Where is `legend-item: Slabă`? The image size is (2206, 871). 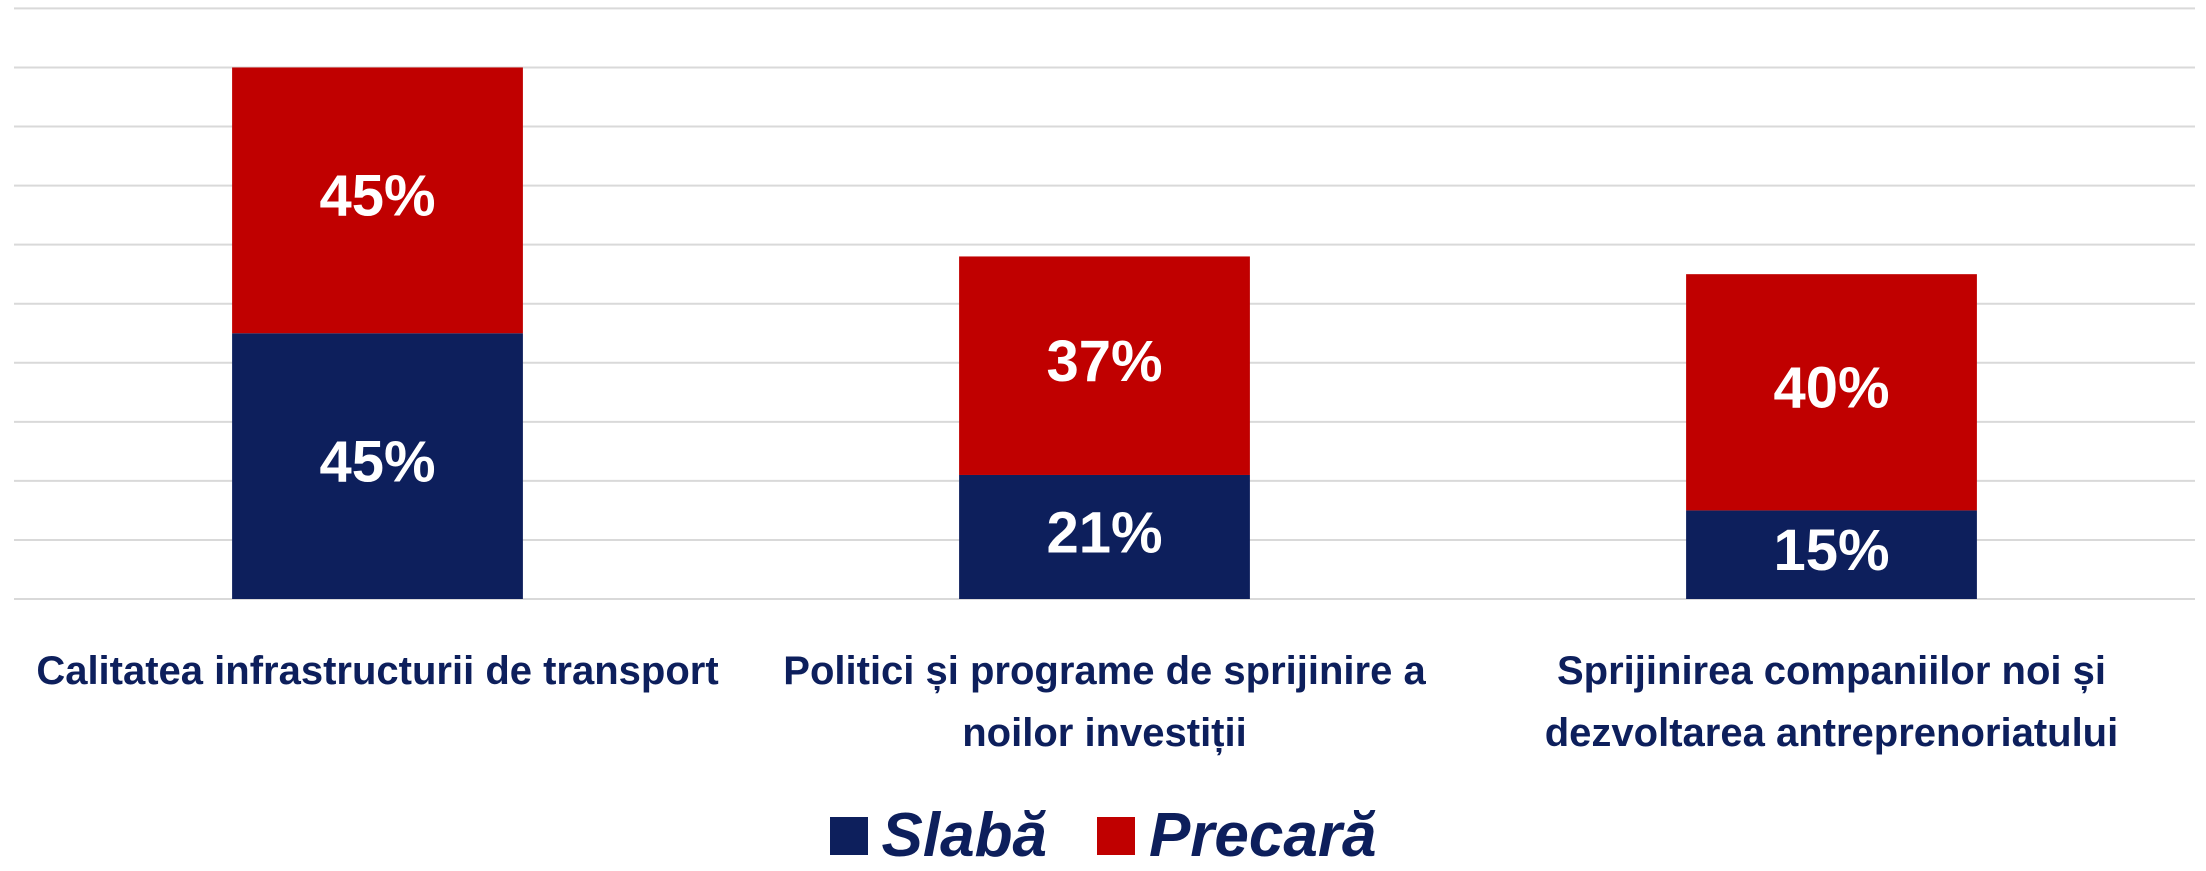 legend-item: Slabă is located at coordinates (938, 835).